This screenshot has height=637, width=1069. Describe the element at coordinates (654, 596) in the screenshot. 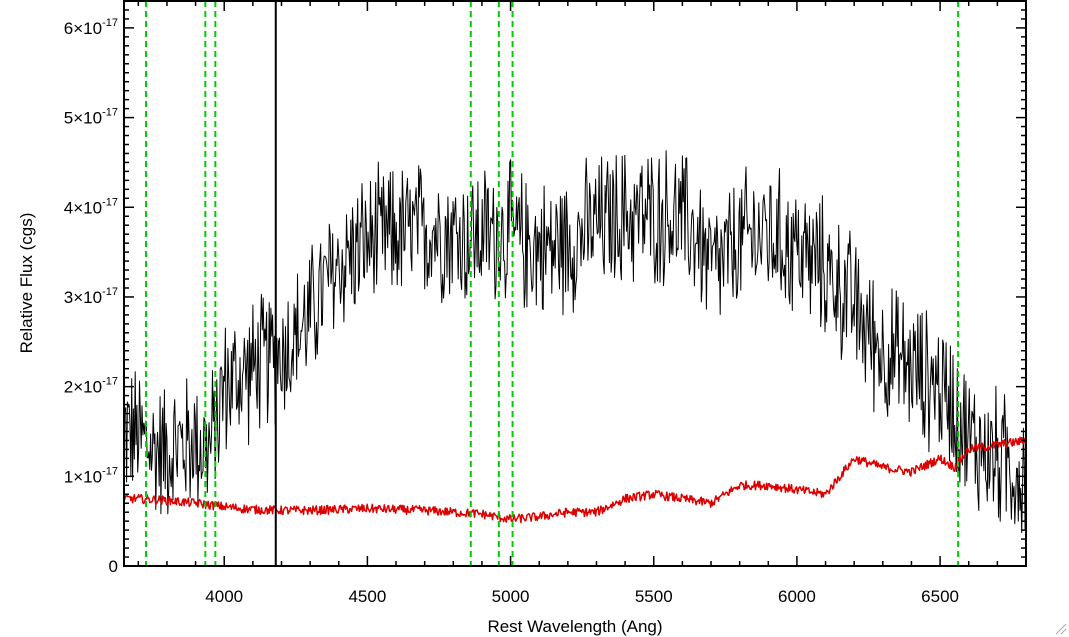

I see `x-tick-label: 5500` at that location.